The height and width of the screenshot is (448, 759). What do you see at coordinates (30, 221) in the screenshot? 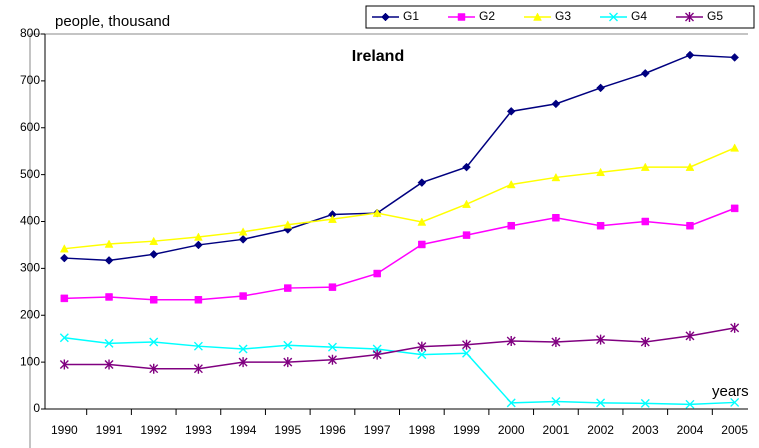
I see `y-tick-label: 400` at bounding box center [30, 221].